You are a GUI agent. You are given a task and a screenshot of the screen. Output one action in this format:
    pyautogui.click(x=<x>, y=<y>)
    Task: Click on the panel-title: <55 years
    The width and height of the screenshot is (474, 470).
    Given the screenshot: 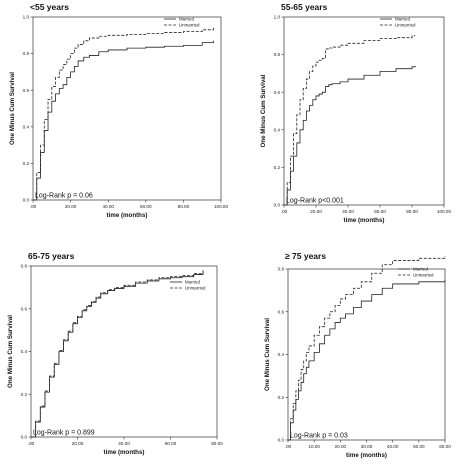 What is the action you would take?
    pyautogui.click(x=49, y=7)
    